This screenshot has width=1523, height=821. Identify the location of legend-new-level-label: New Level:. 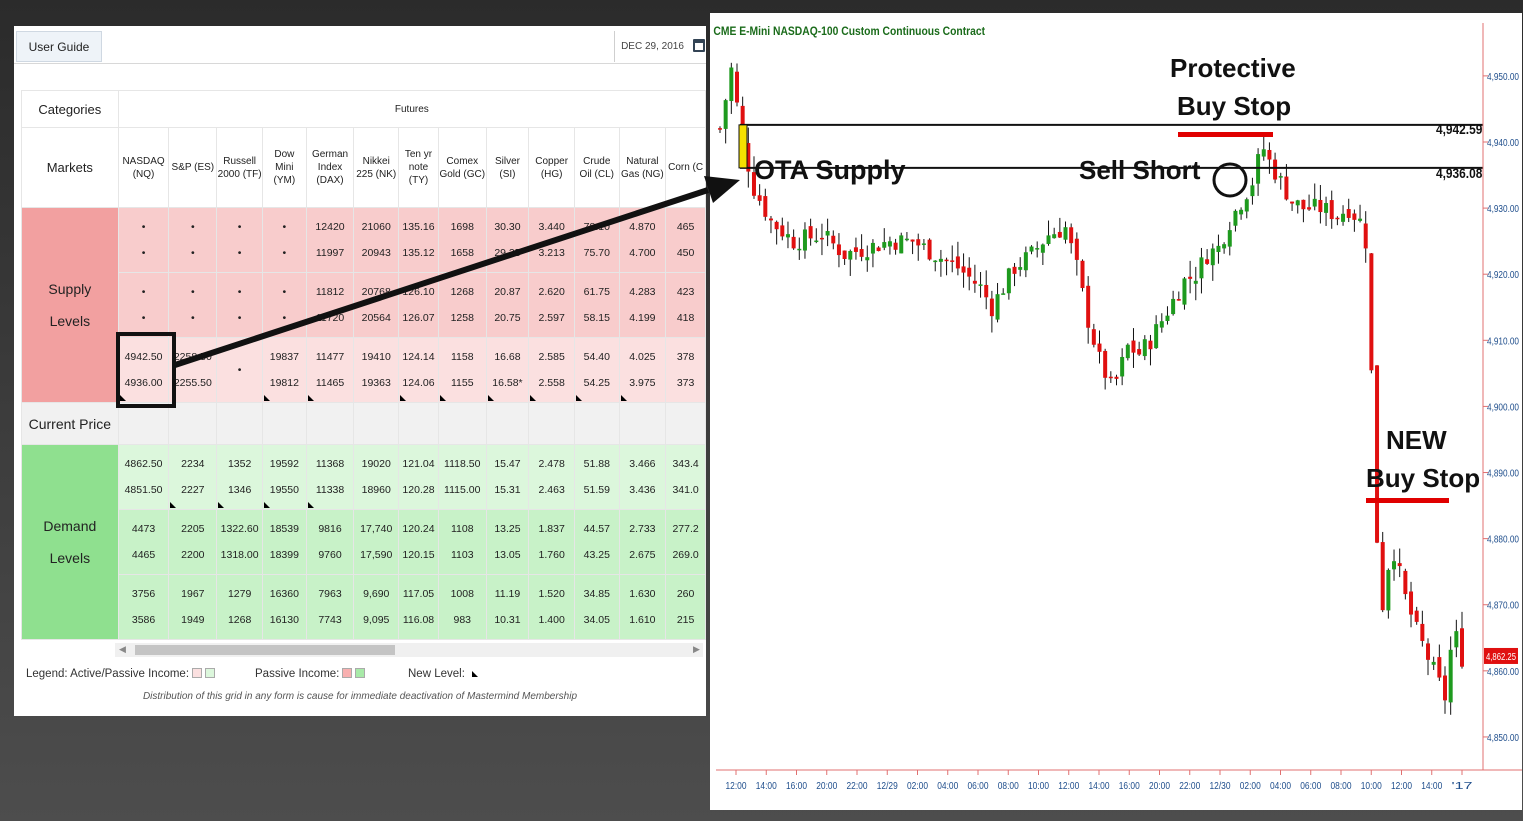
(436, 674).